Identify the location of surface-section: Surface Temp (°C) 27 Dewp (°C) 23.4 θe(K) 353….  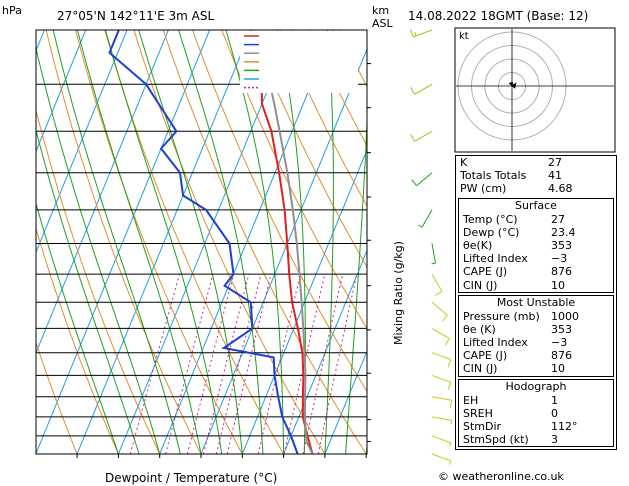
(536, 245).